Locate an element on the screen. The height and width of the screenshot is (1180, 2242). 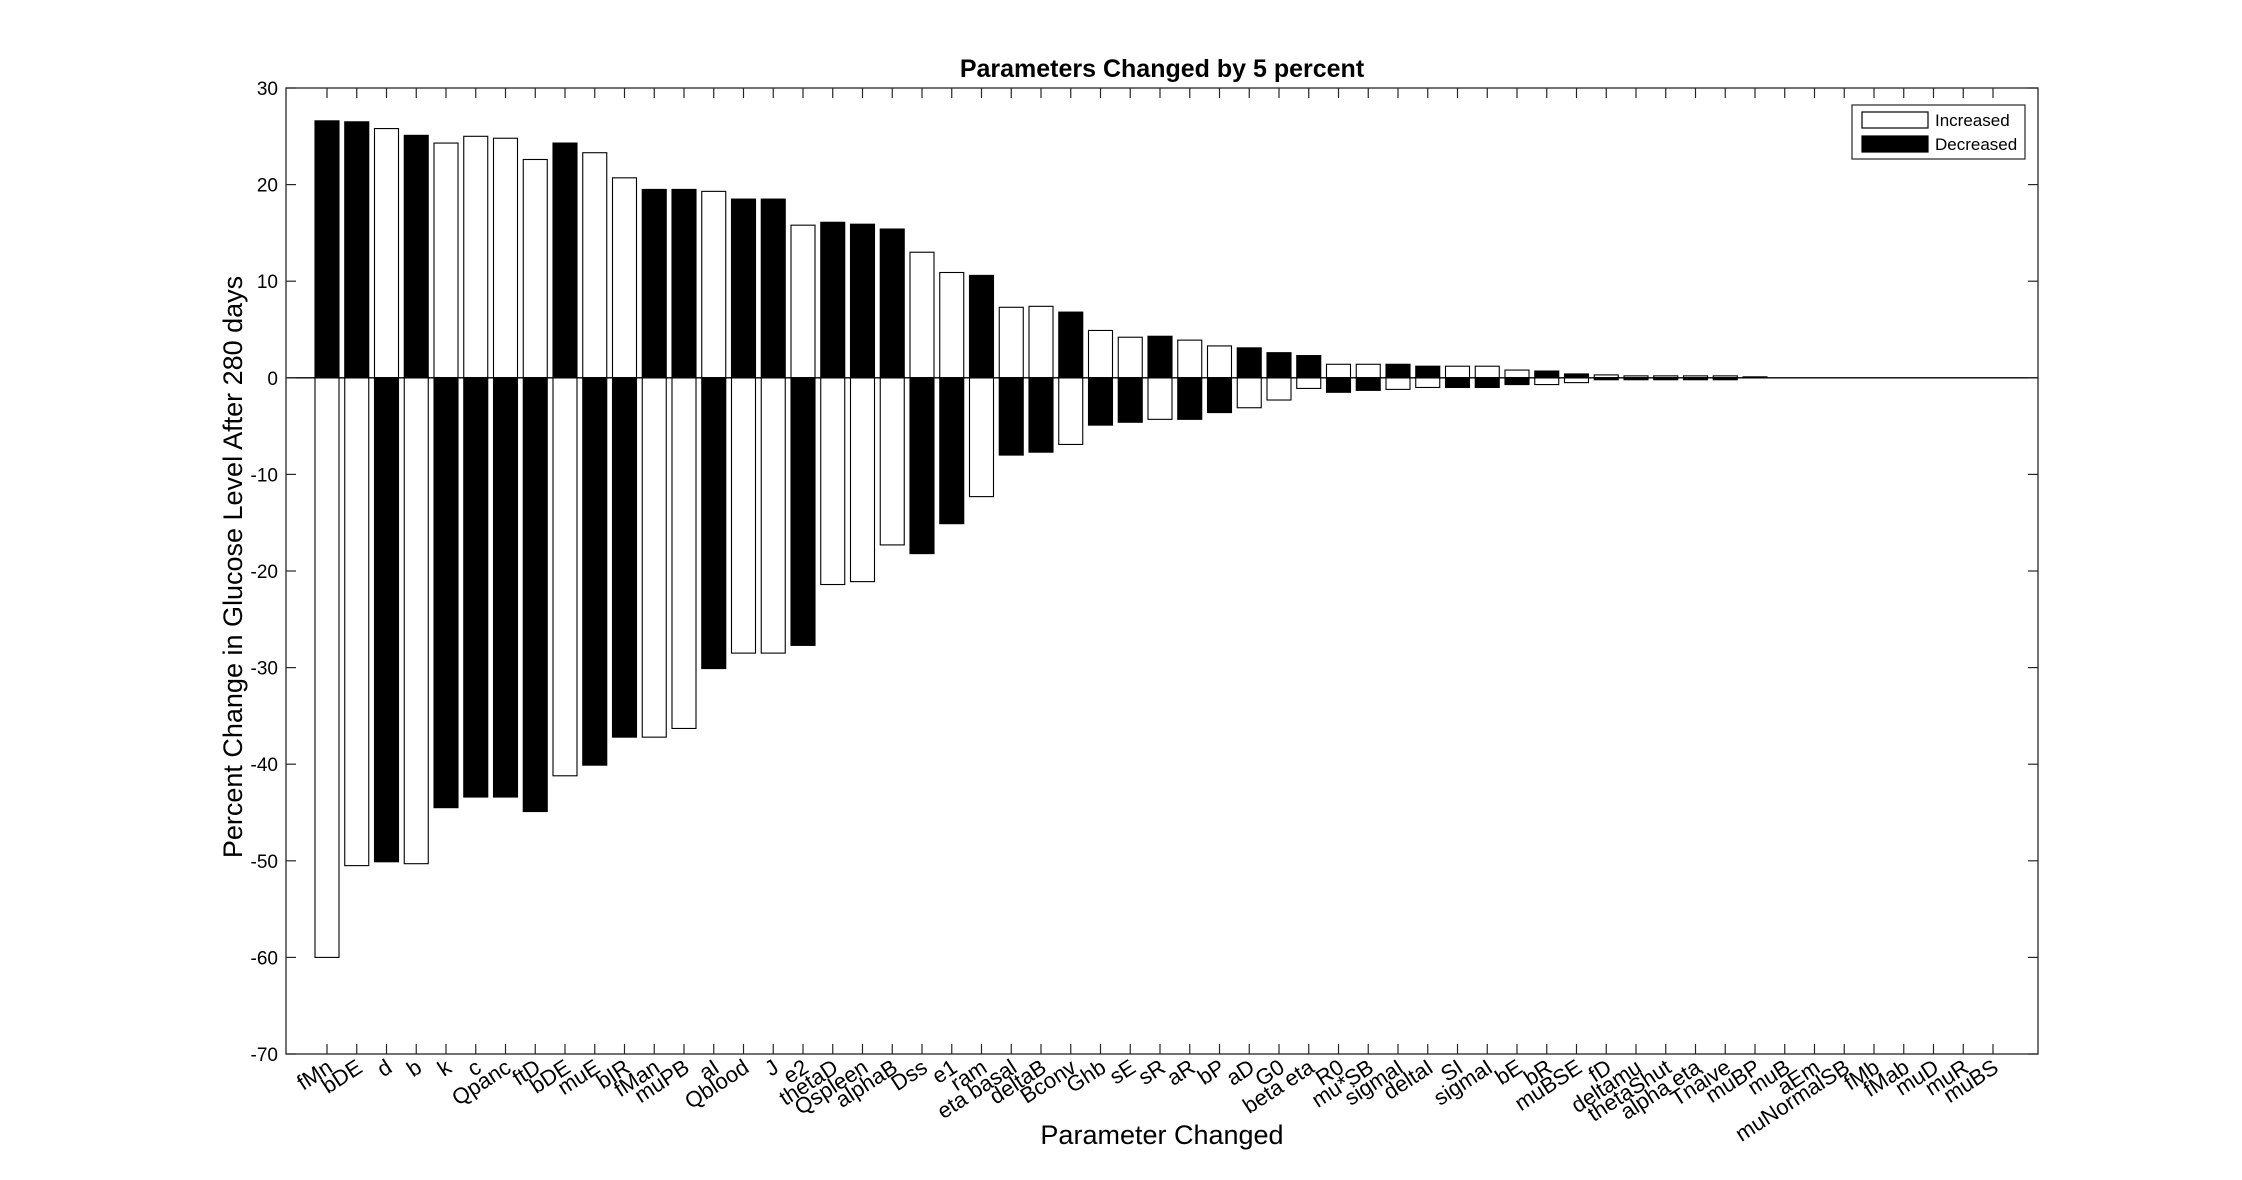
x-tick-label: Qblood is located at coordinates (716, 1084).